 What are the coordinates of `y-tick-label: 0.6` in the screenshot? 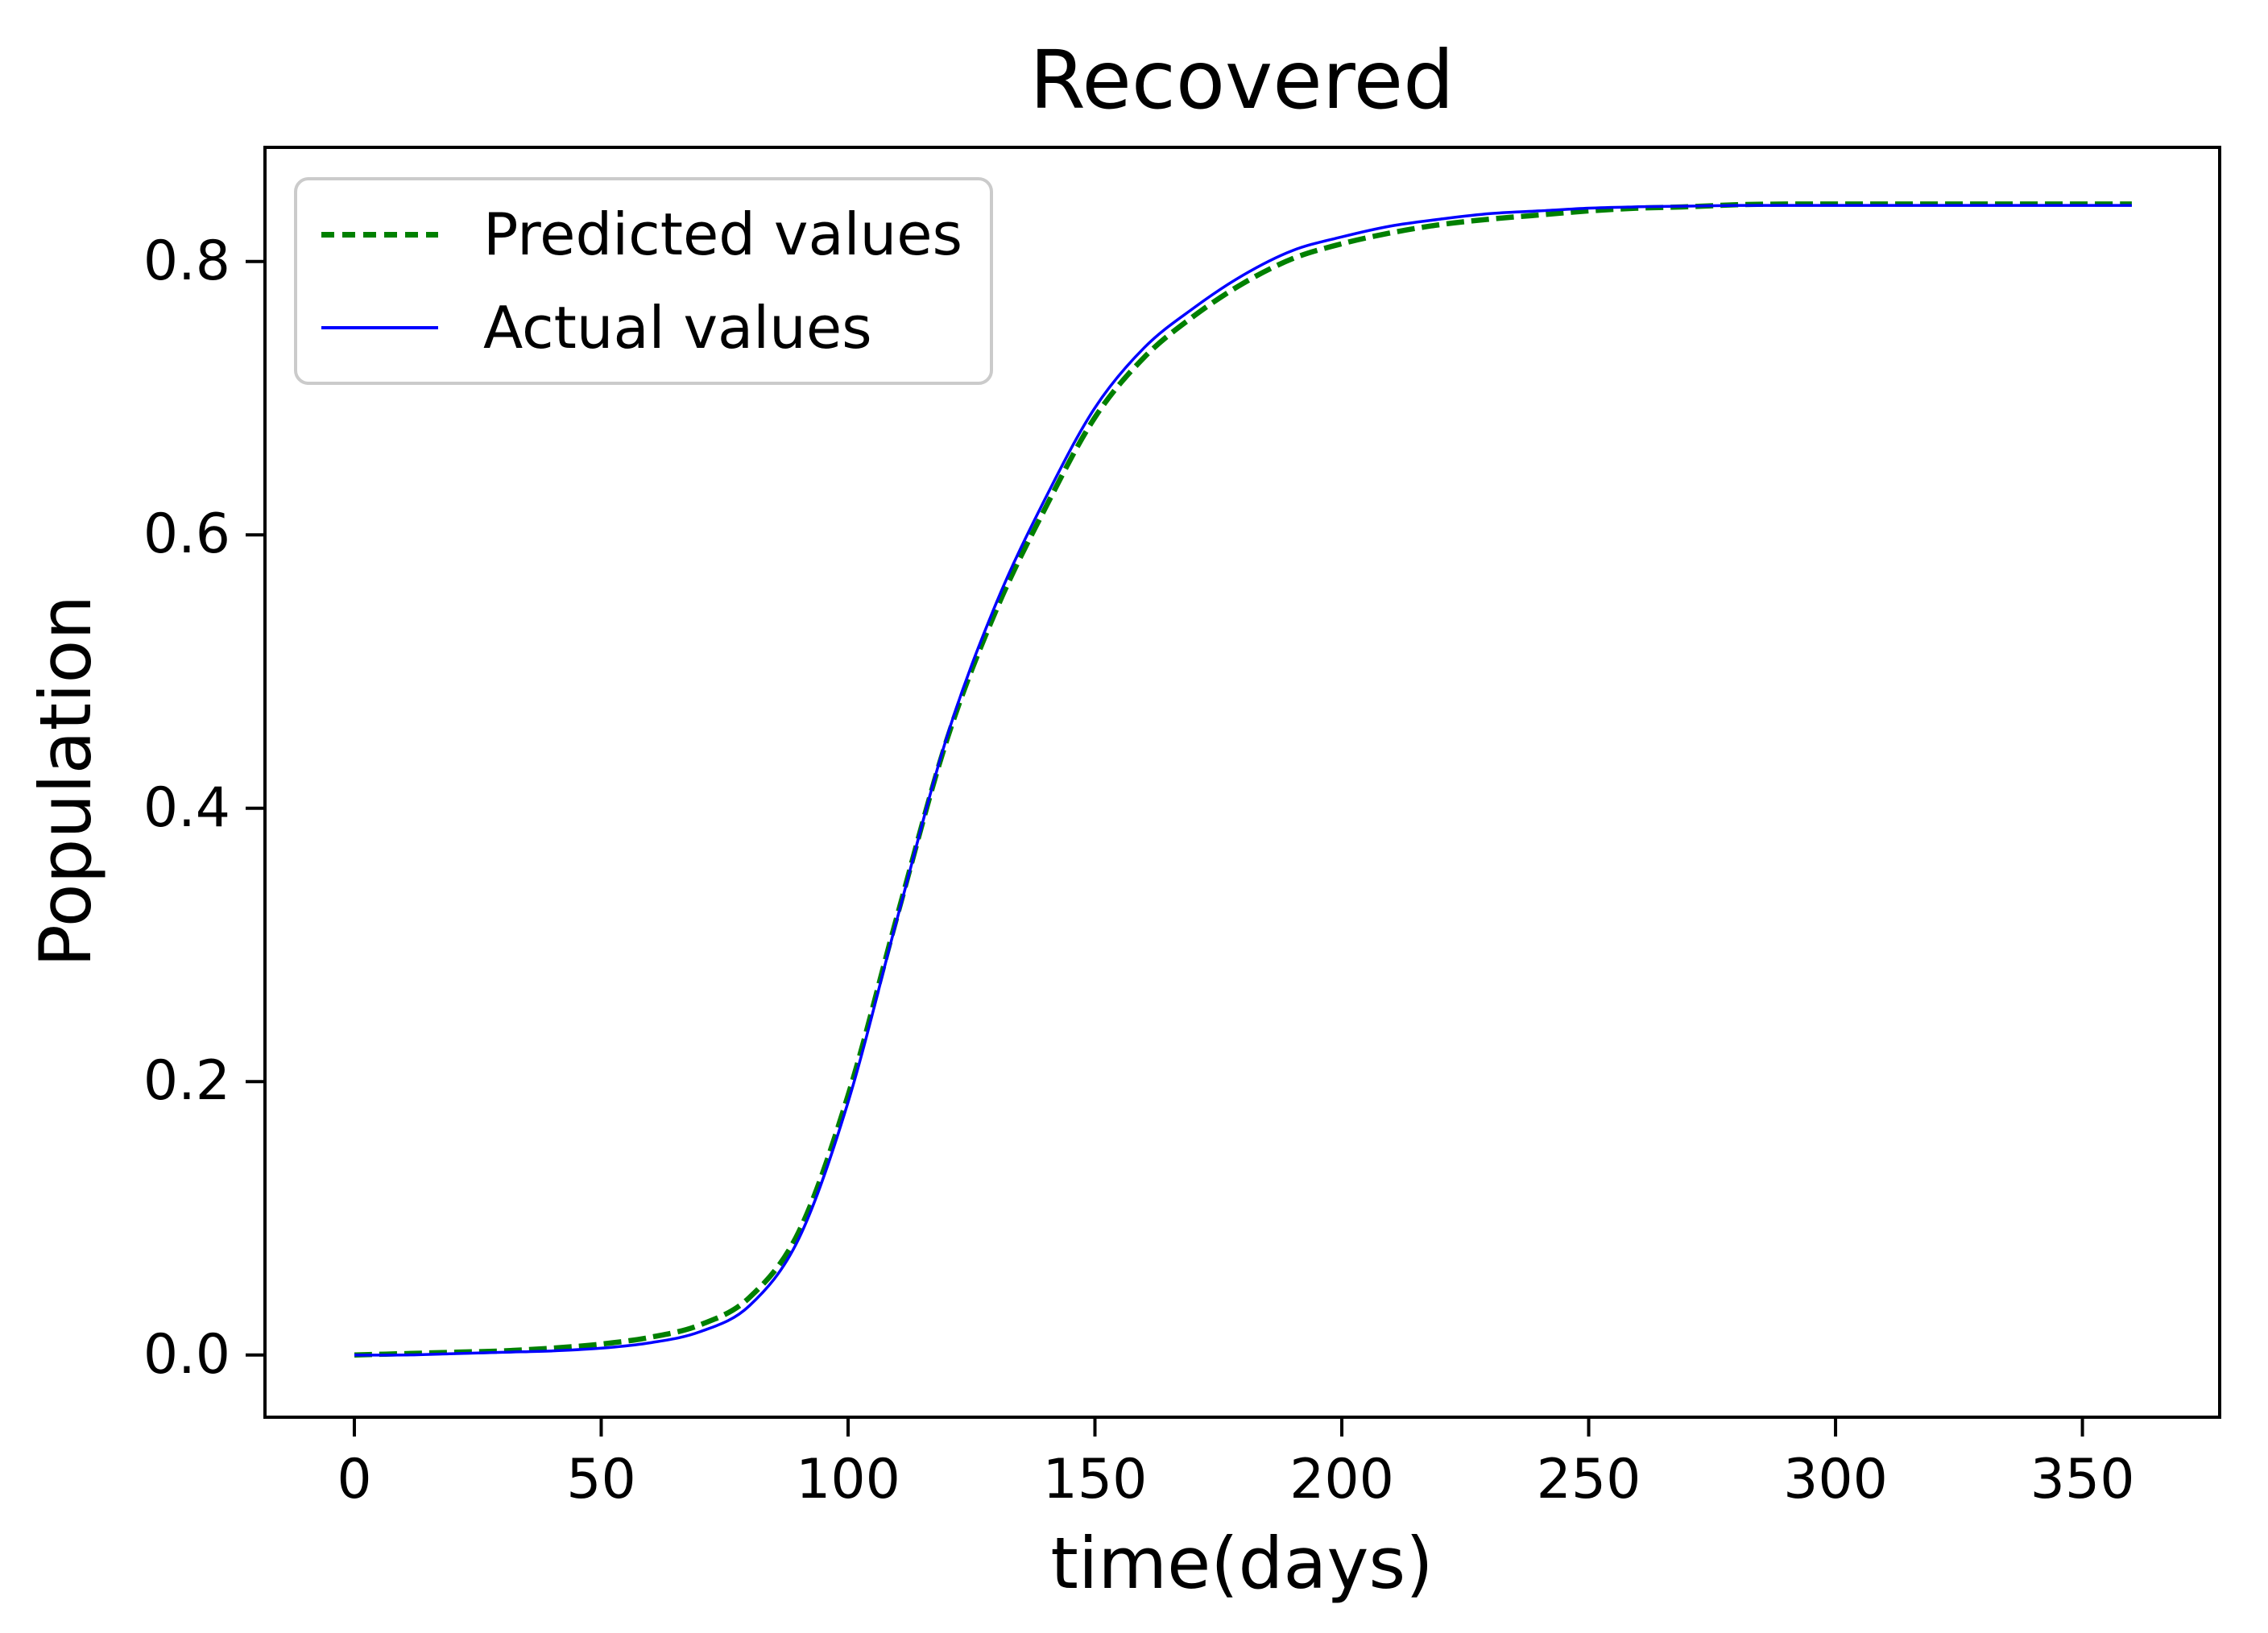 It's located at (186, 534).